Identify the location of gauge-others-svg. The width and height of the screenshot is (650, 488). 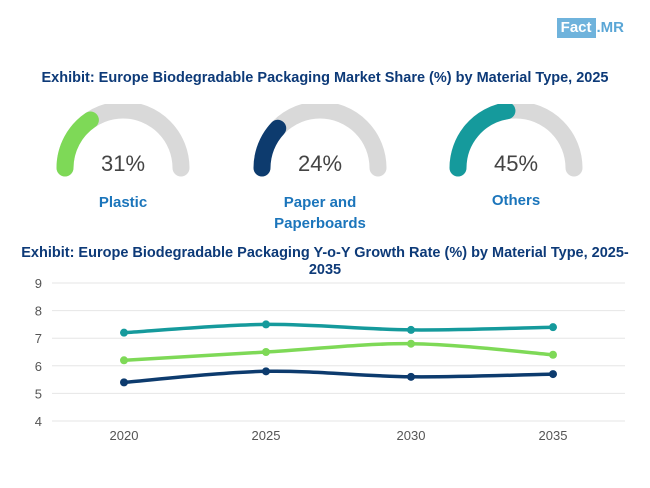
(516, 140).